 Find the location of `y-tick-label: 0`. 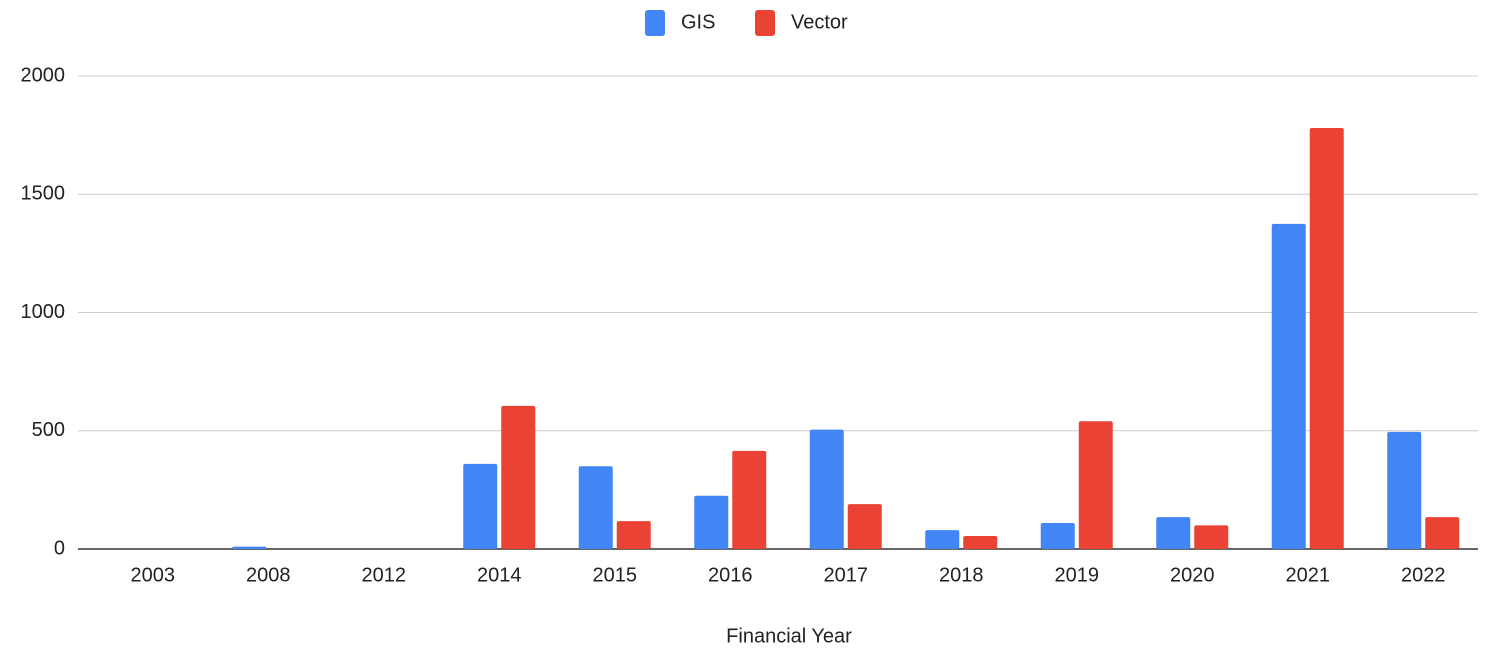

y-tick-label: 0 is located at coordinates (59, 548).